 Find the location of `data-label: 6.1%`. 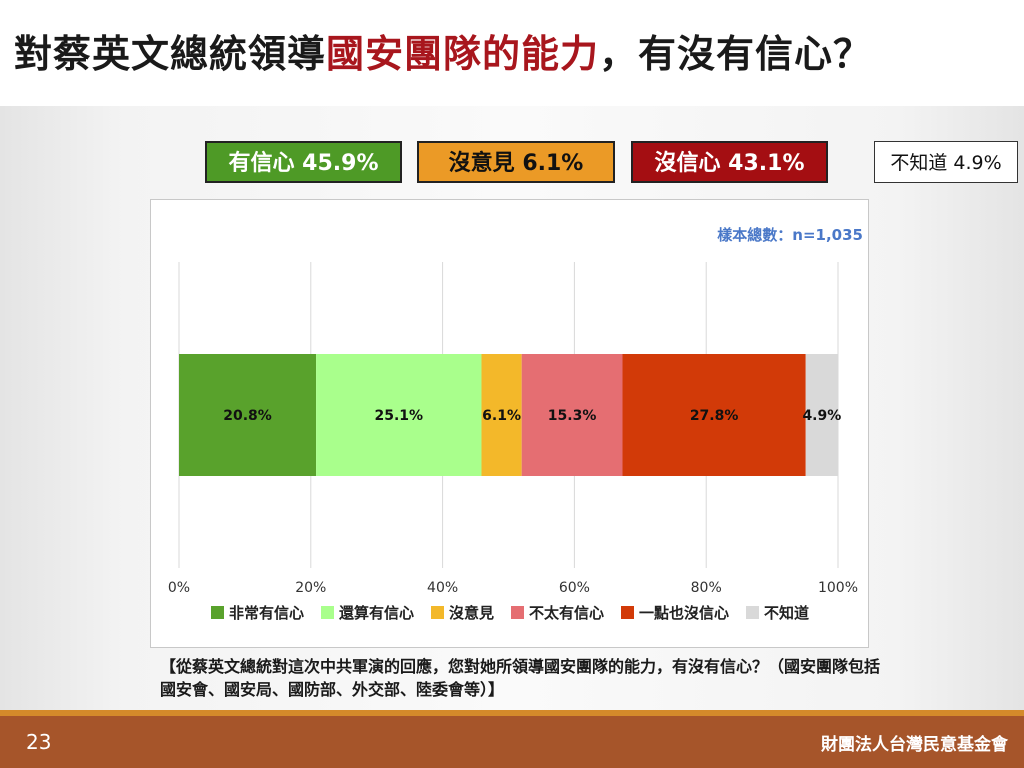

data-label: 6.1% is located at coordinates (501, 416).